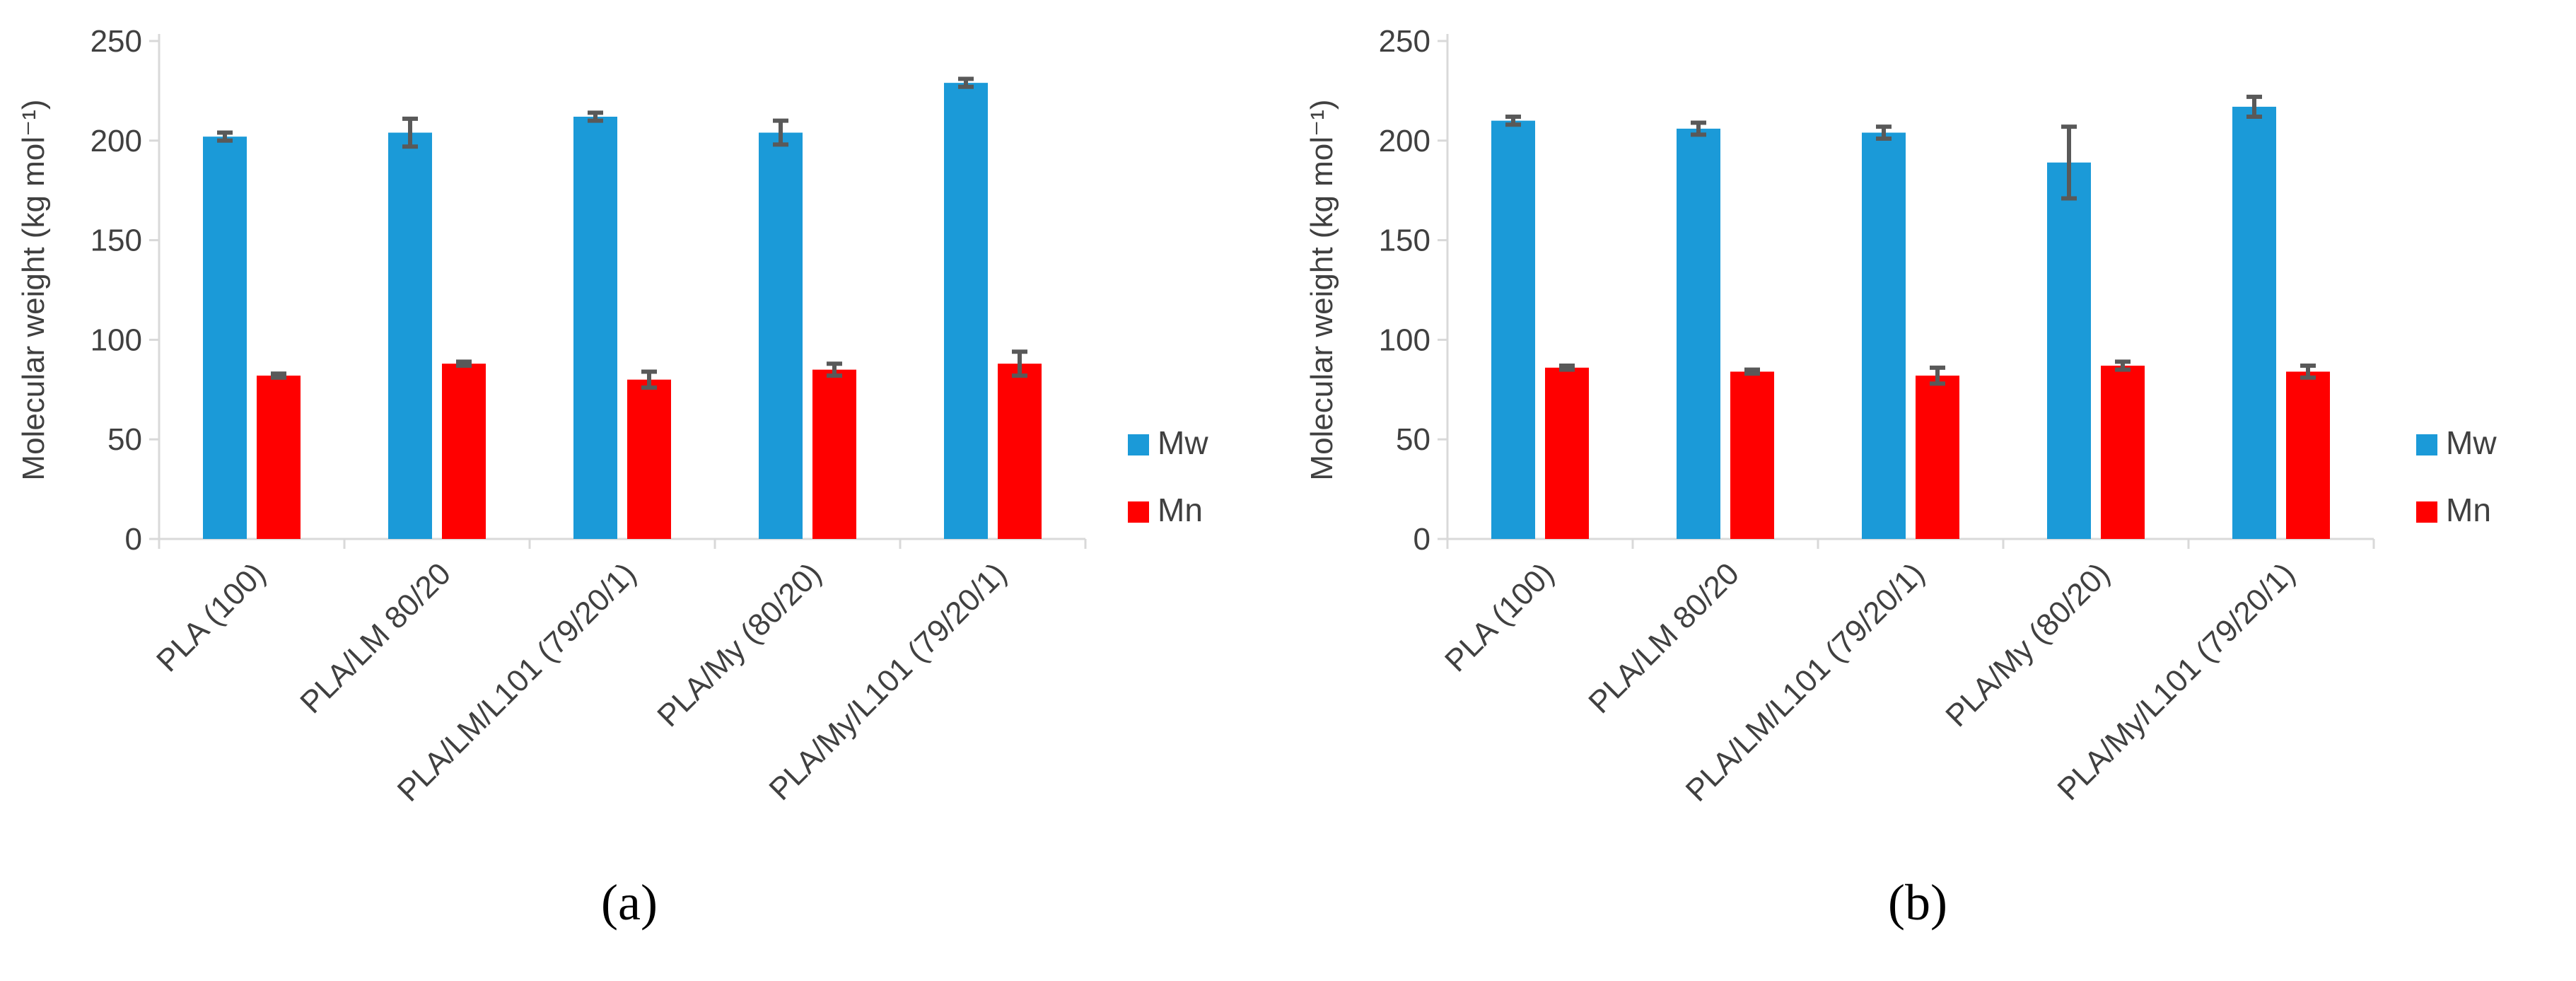 The width and height of the screenshot is (2576, 981). Describe the element at coordinates (629, 903) in the screenshot. I see `panel-label: (a)` at that location.